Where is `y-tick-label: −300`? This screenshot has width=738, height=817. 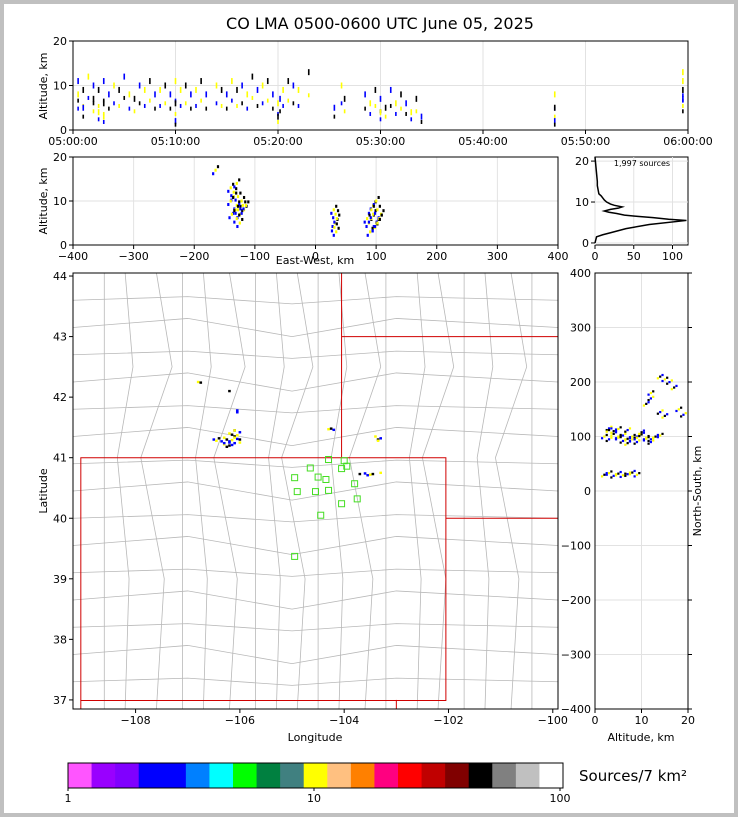 y-tick-label: −300 is located at coordinates (576, 655).